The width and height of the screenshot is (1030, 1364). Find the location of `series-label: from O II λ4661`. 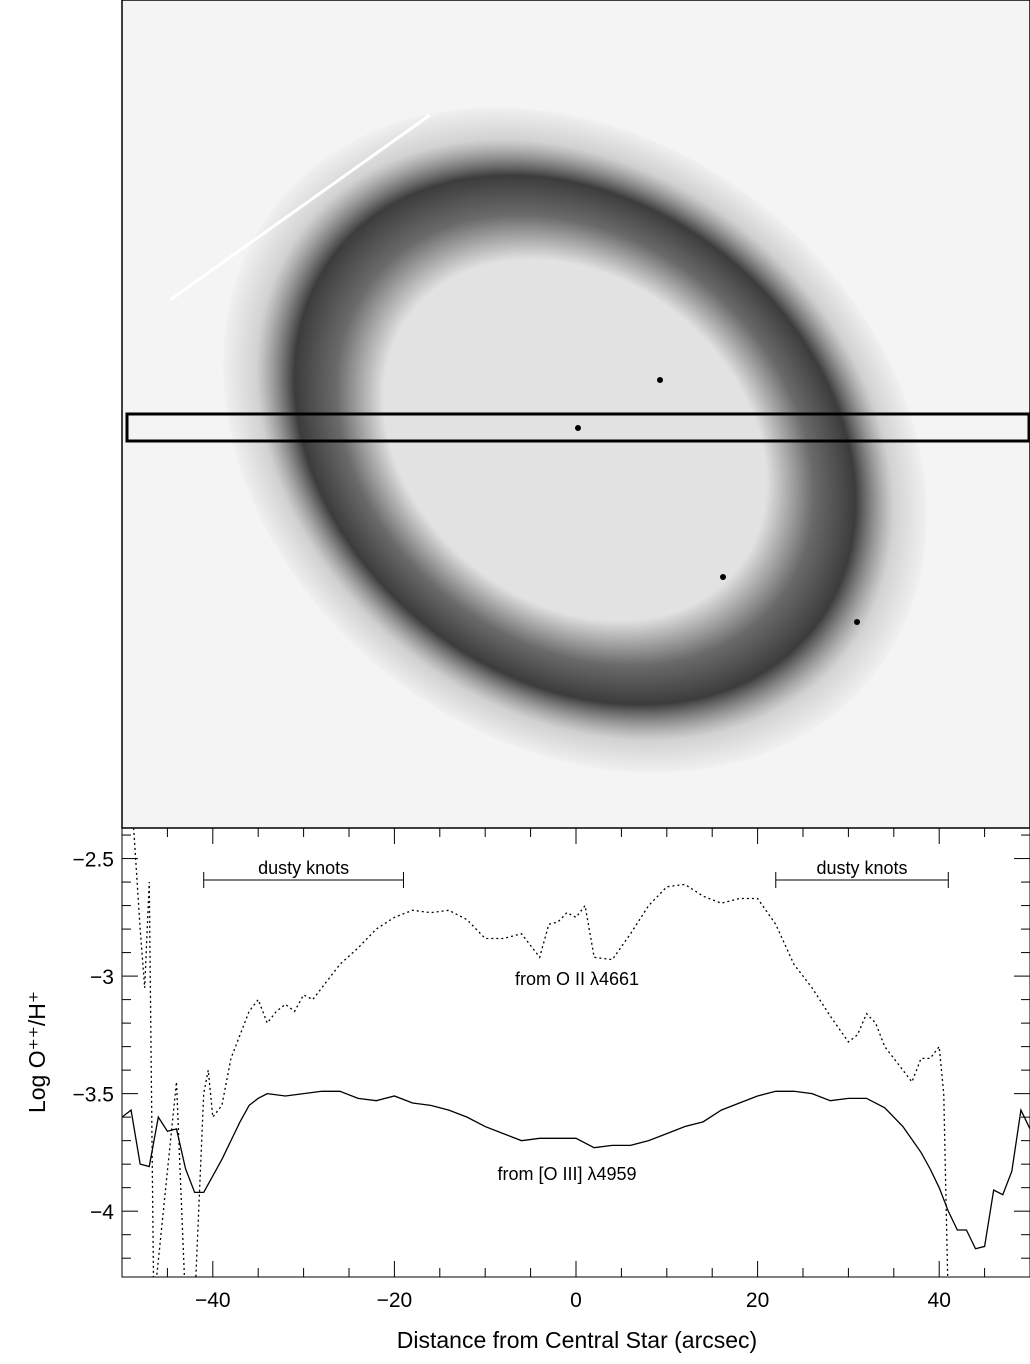

series-label: from O II λ4661 is located at coordinates (577, 979).